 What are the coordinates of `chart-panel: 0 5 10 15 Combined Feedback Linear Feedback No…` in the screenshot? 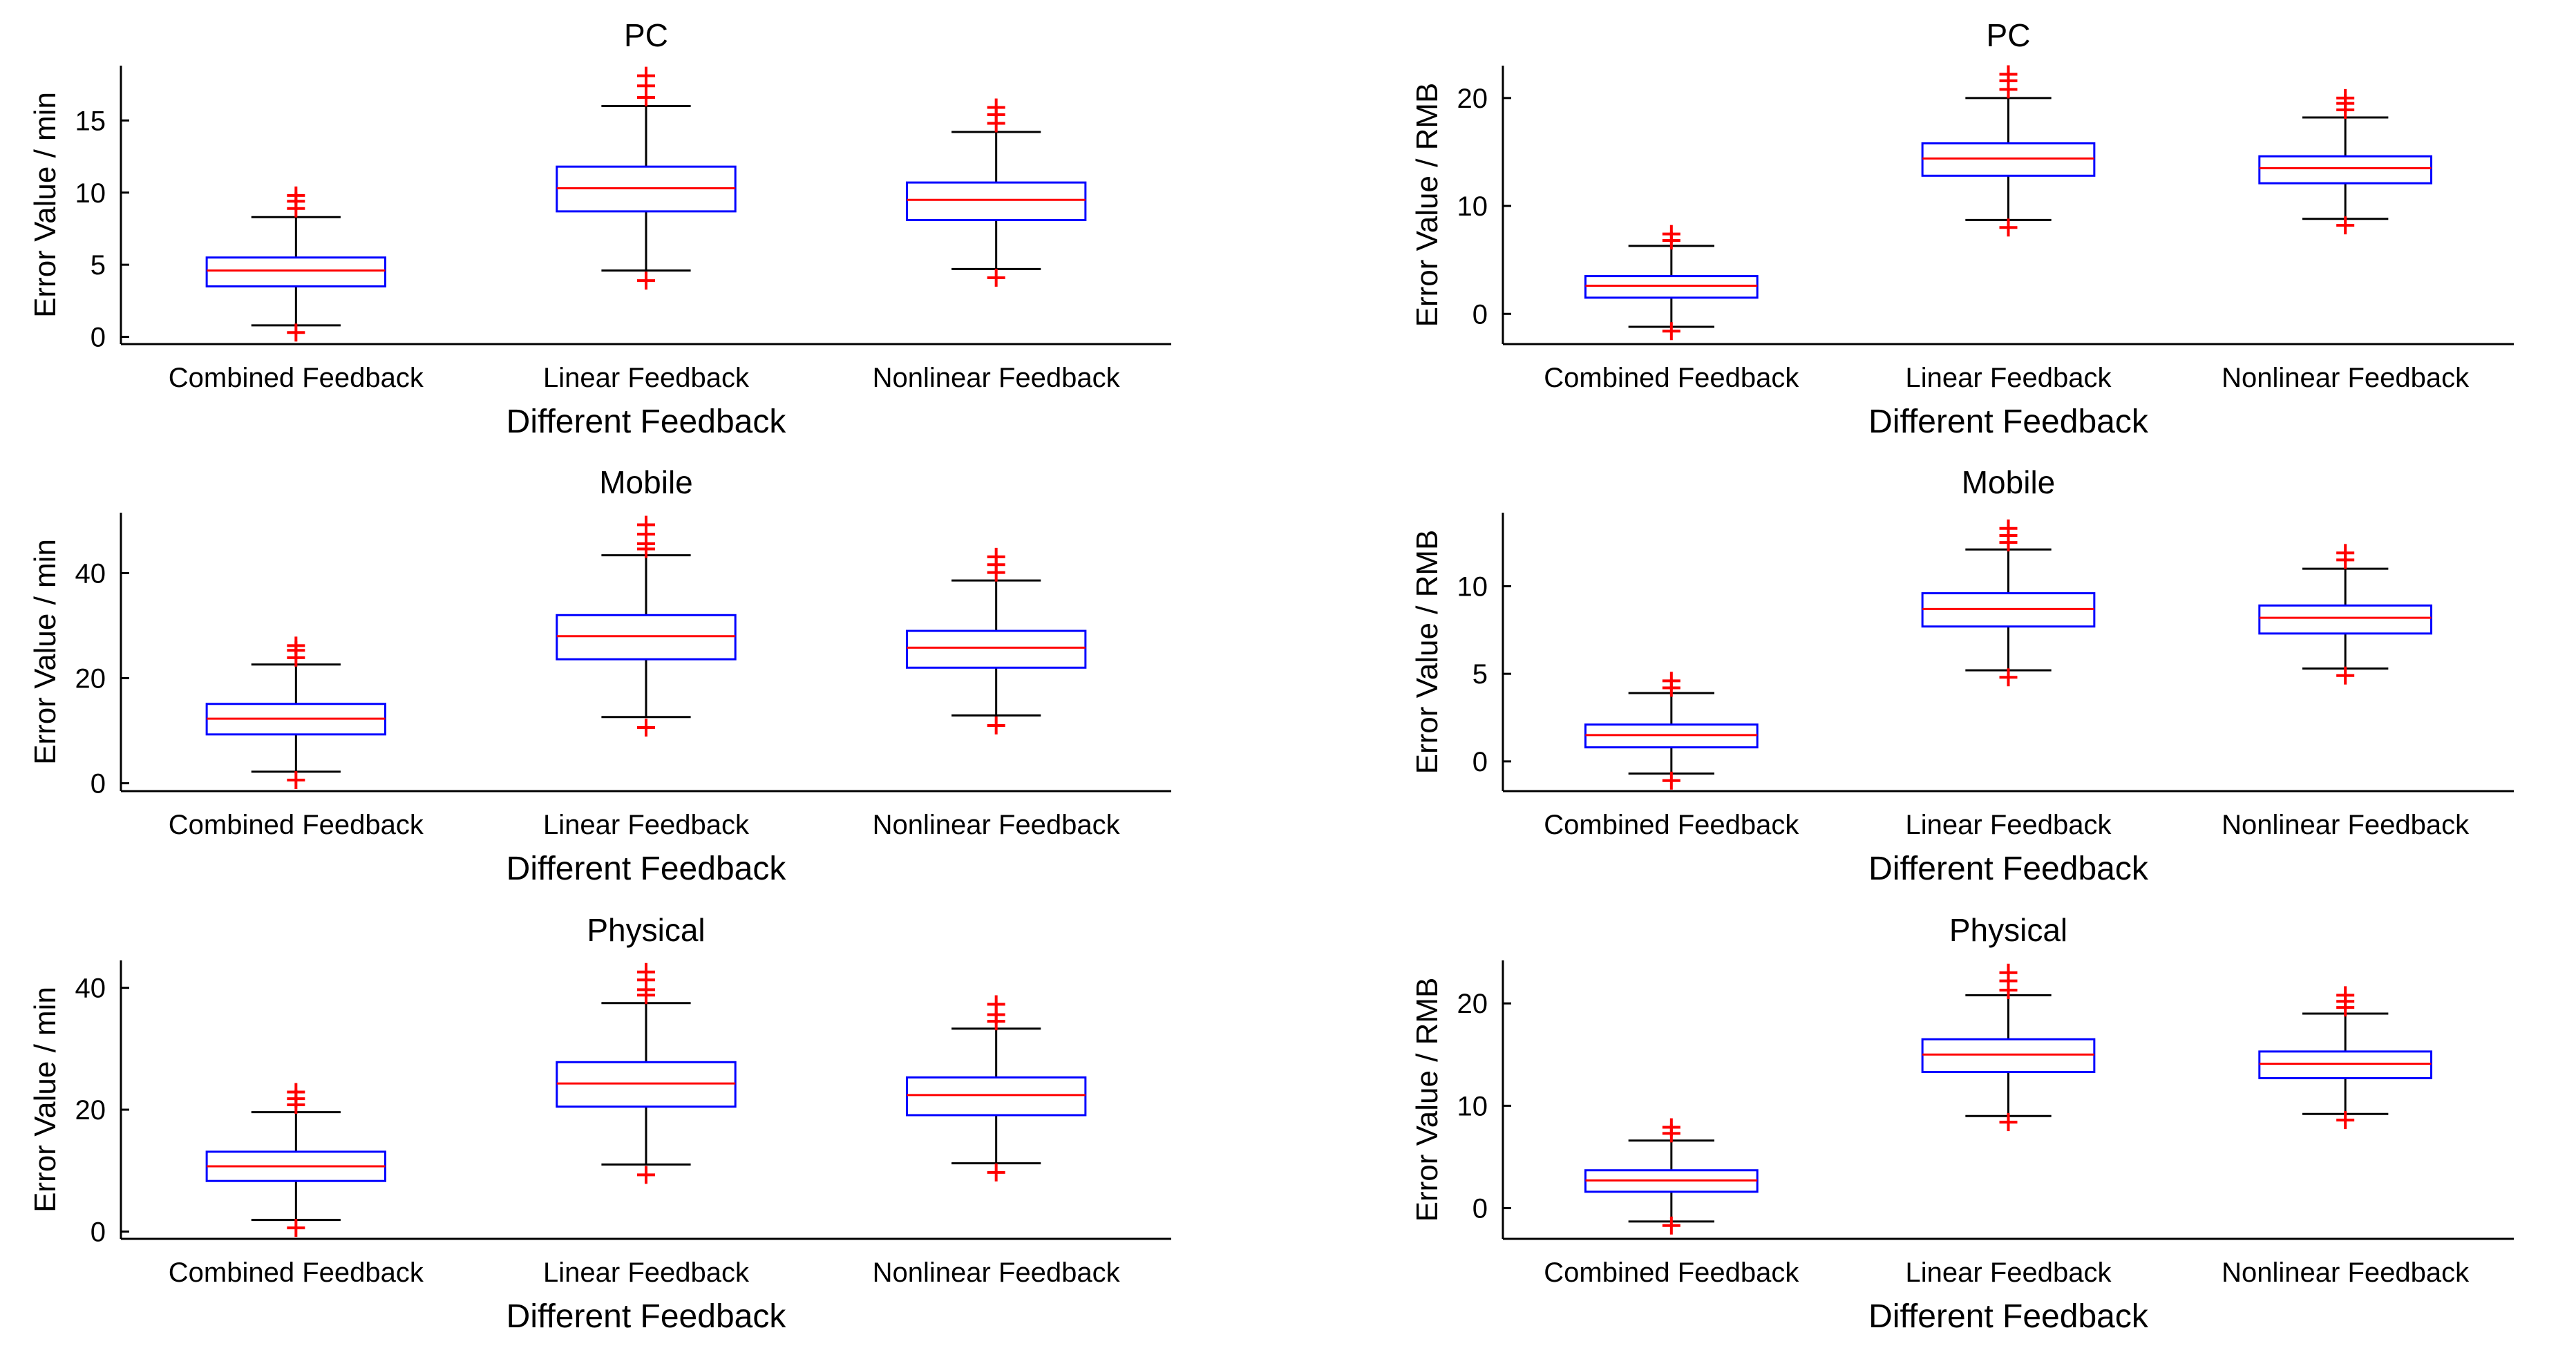 It's located at (599, 228).